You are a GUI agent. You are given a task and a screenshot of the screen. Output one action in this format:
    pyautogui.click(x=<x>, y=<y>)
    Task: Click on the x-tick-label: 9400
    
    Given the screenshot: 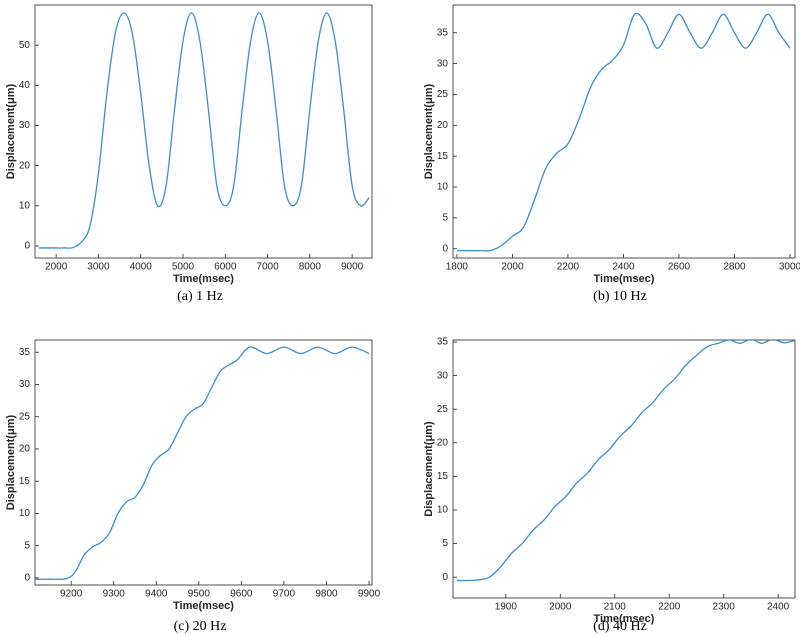 What is the action you would take?
    pyautogui.click(x=156, y=594)
    